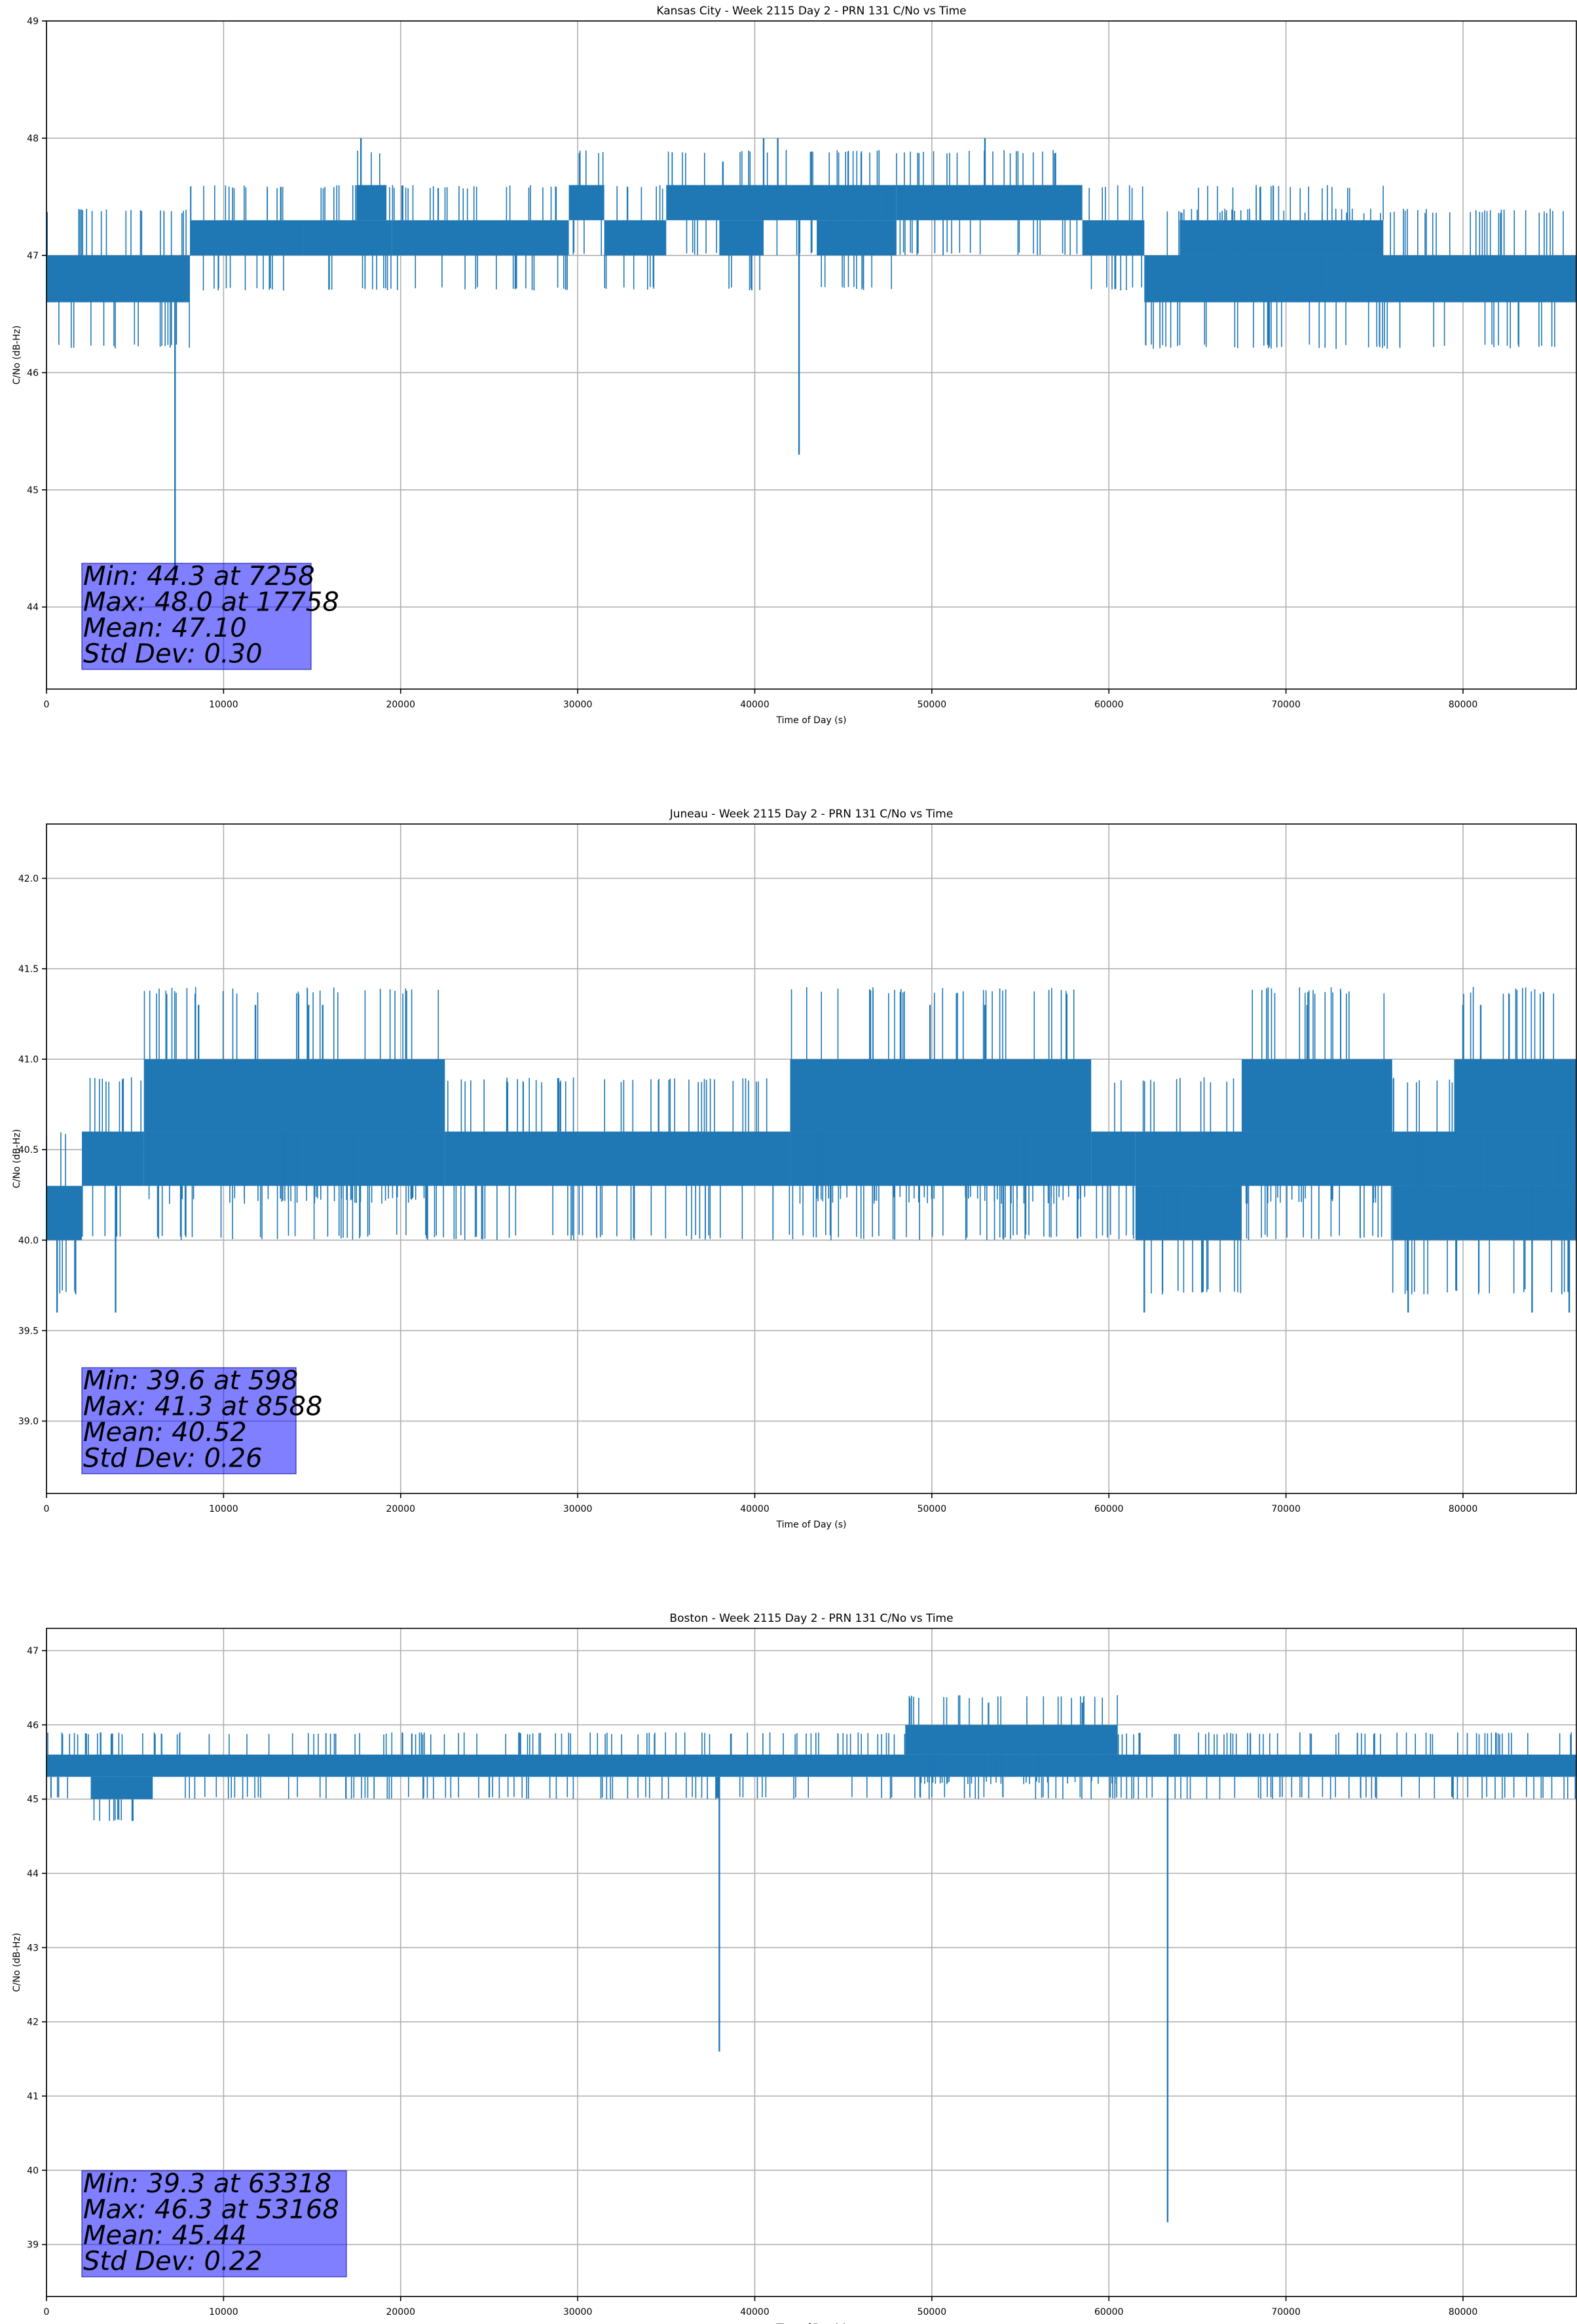 This screenshot has height=2324, width=1577. I want to click on y-tick-label: 49, so click(33, 21).